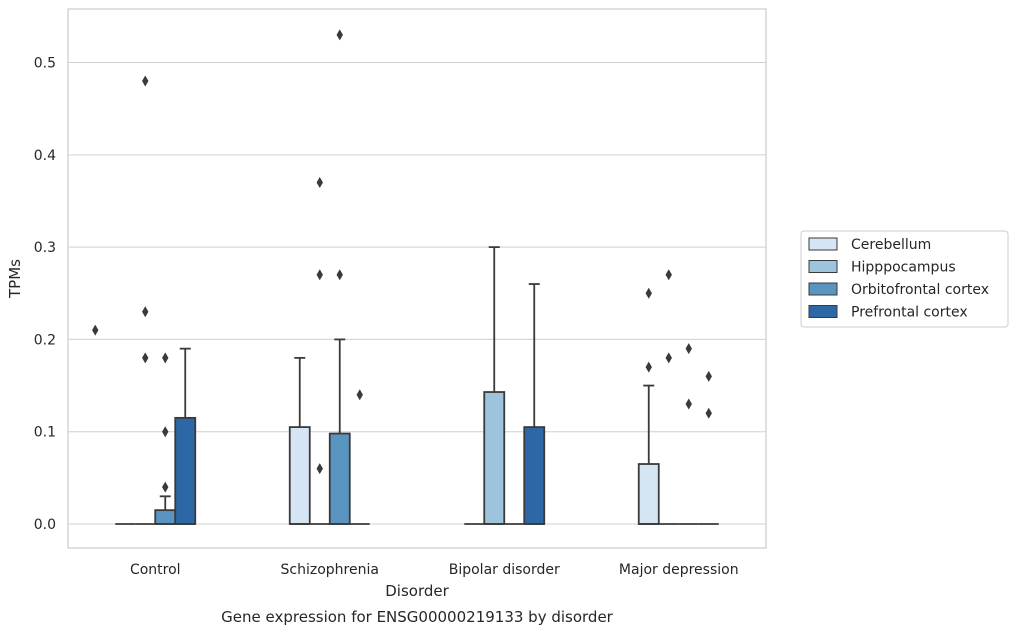  What do you see at coordinates (45, 64) in the screenshot?
I see `y-tick-label: 0.5` at bounding box center [45, 64].